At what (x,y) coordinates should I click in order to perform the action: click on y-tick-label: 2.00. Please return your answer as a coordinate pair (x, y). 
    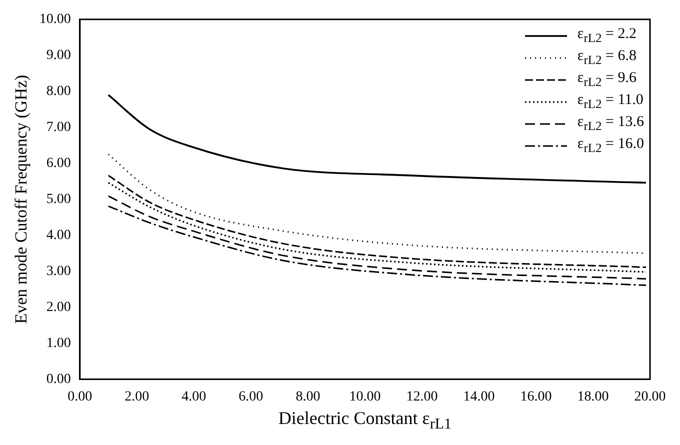
    Looking at the image, I should click on (58, 307).